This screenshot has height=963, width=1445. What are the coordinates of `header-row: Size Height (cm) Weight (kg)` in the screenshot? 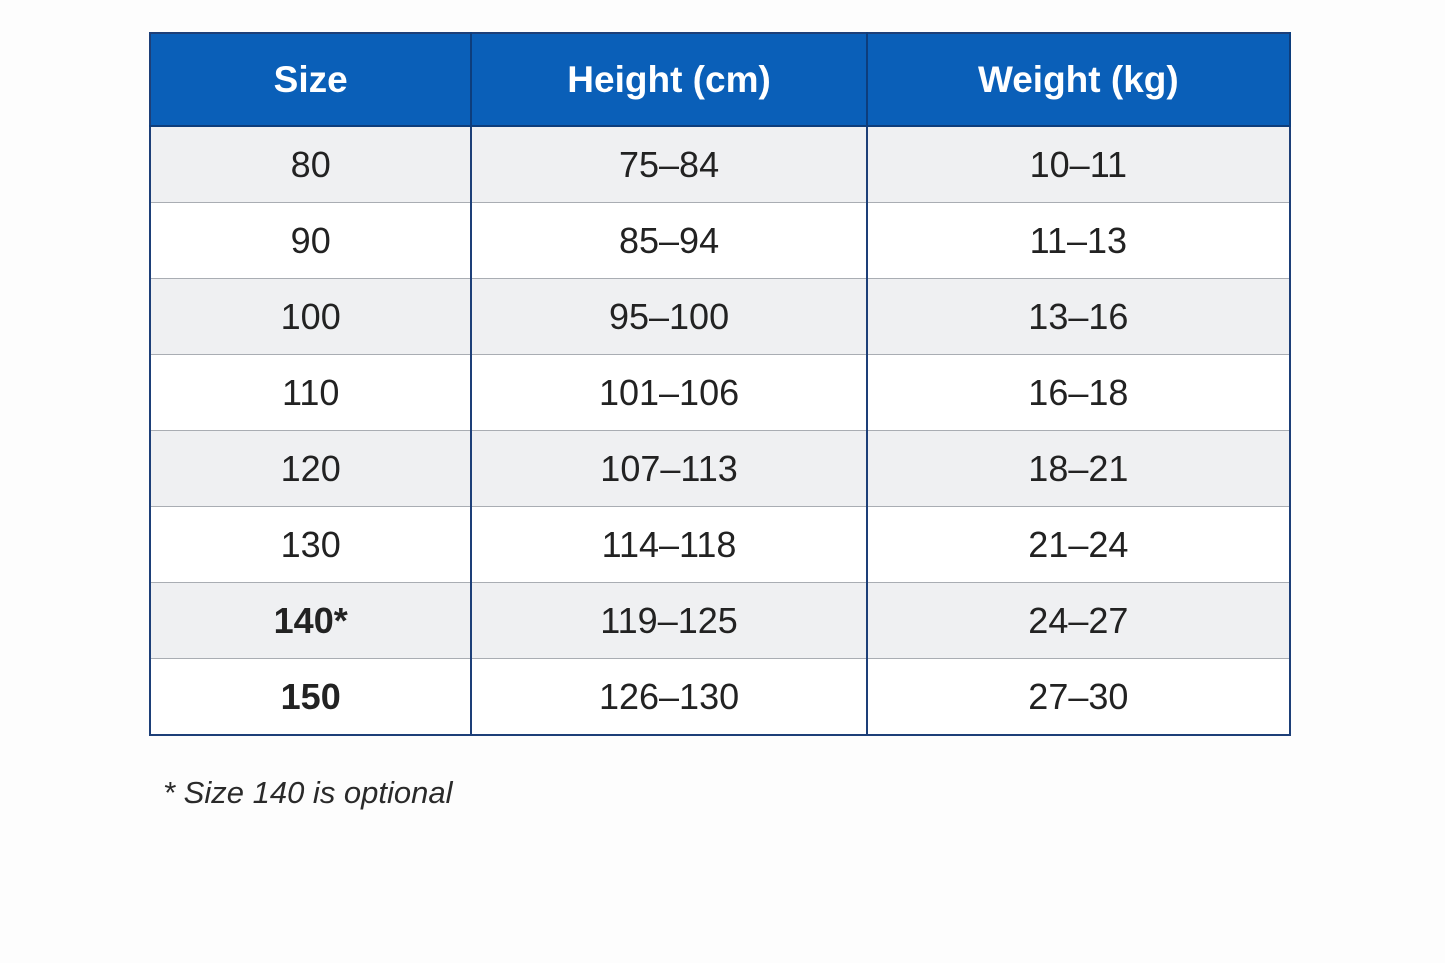 It's located at (721, 80).